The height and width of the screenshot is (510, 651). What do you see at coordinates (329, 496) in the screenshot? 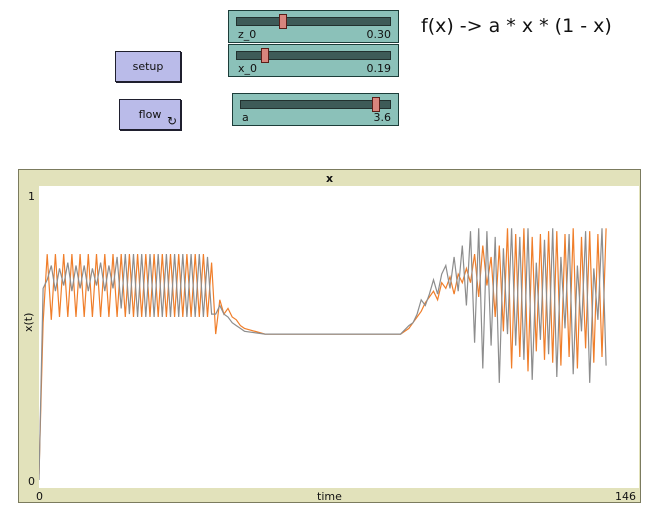
I see `plot-x-axis-label: time` at bounding box center [329, 496].